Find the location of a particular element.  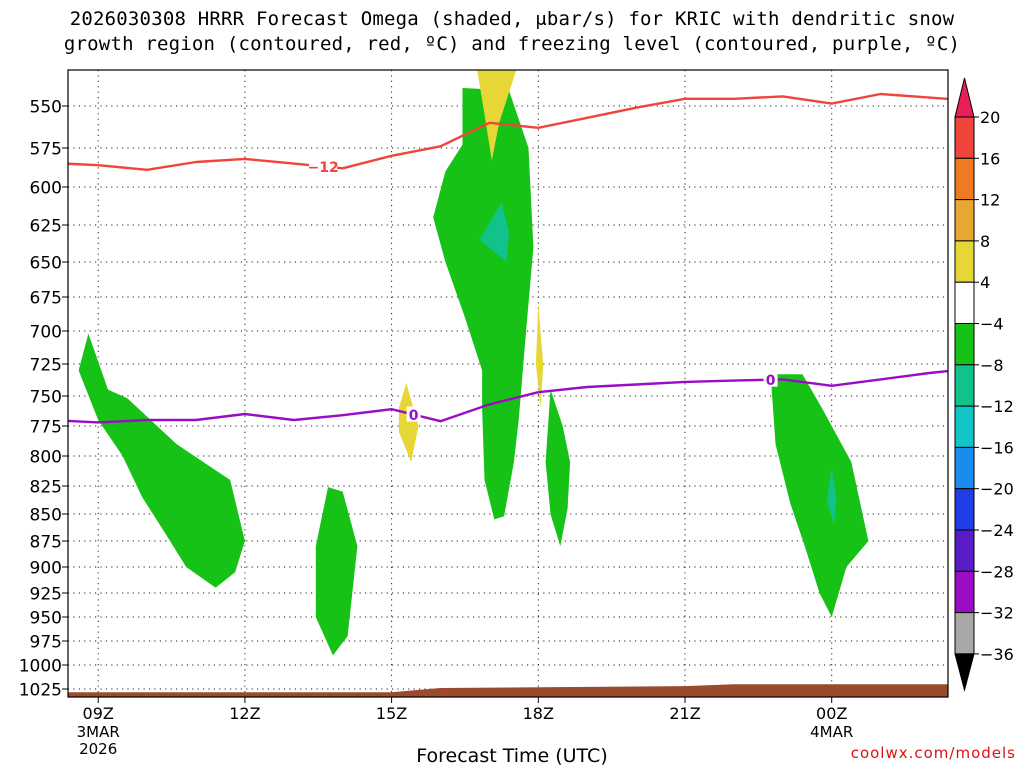

x-tick-date-label: 2026 is located at coordinates (98, 749).